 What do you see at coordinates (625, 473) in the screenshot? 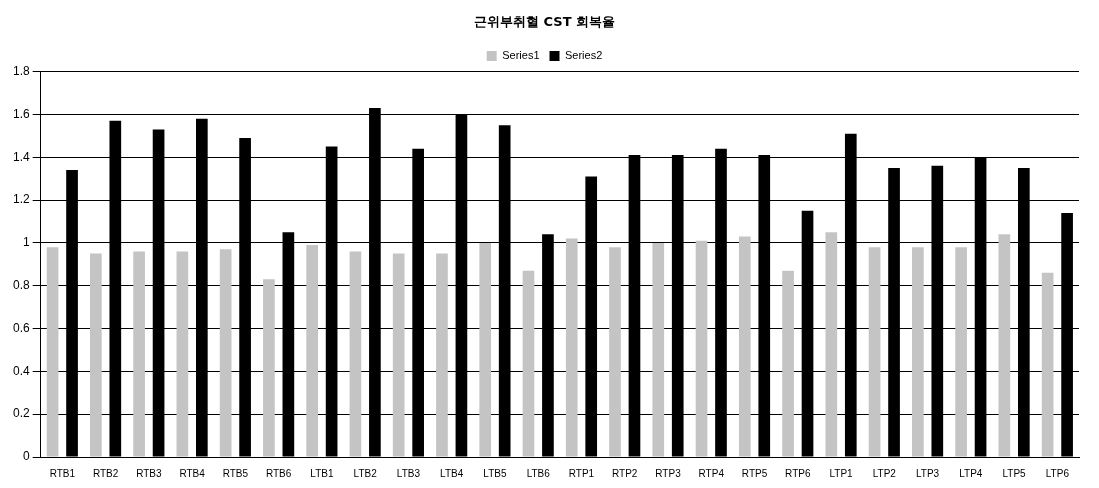
I see `x-tick-label: RTP2` at bounding box center [625, 473].